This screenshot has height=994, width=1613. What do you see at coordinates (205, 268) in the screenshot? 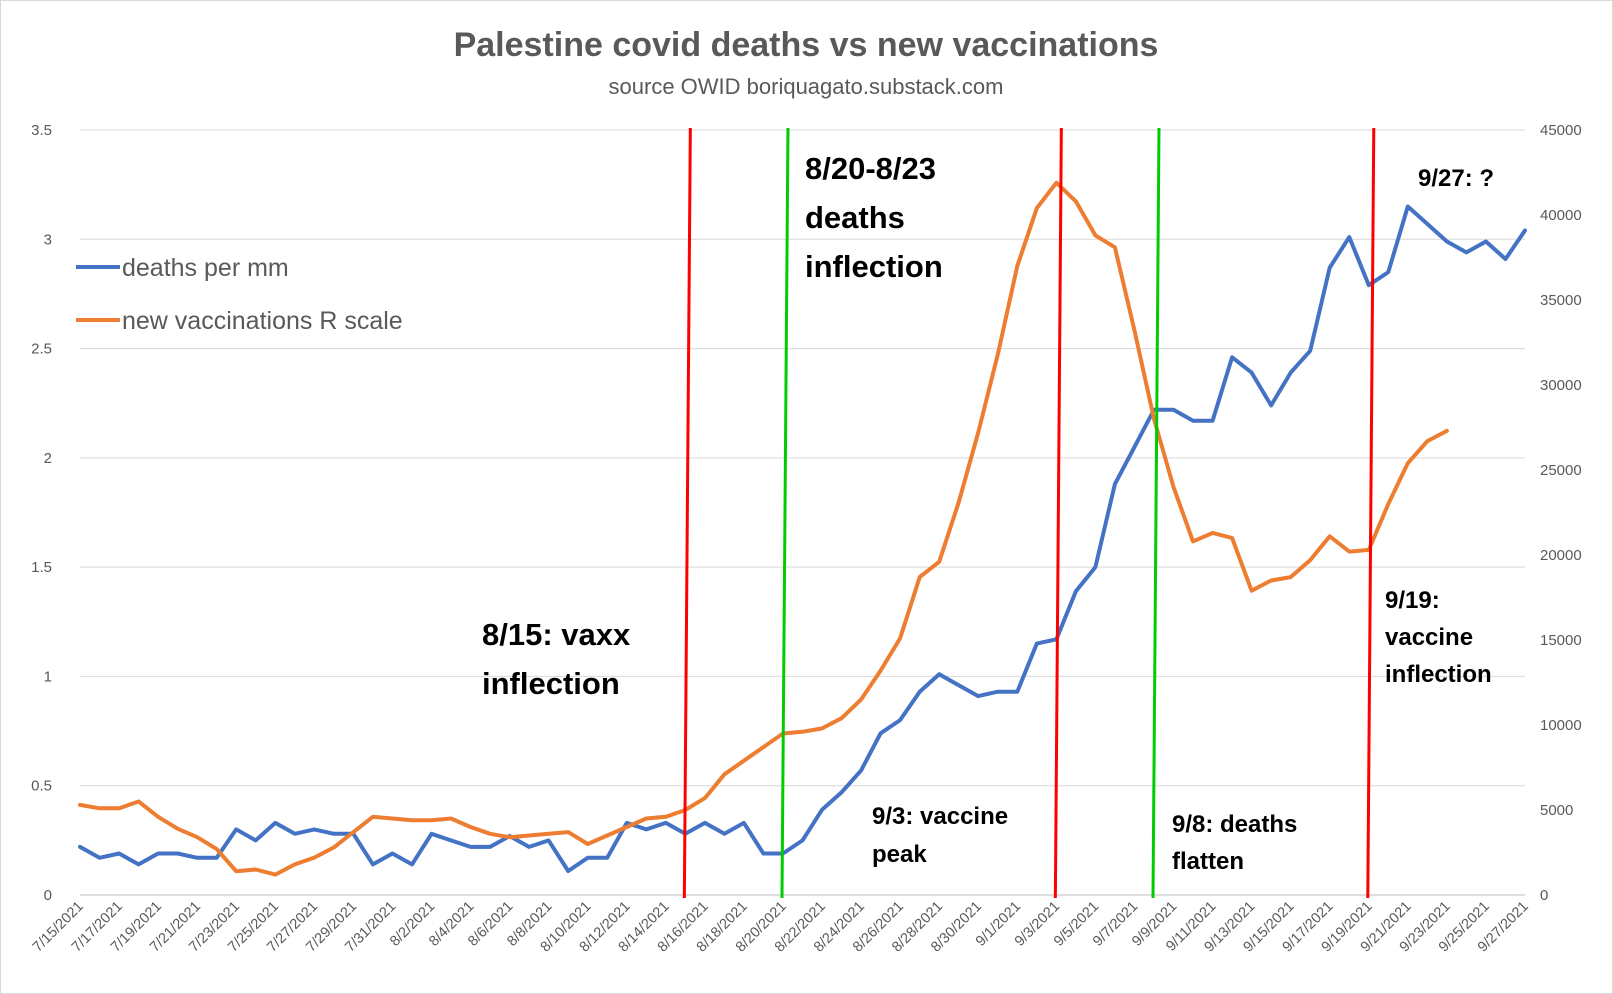
I see `legend-label-deaths: deaths per mm` at bounding box center [205, 268].